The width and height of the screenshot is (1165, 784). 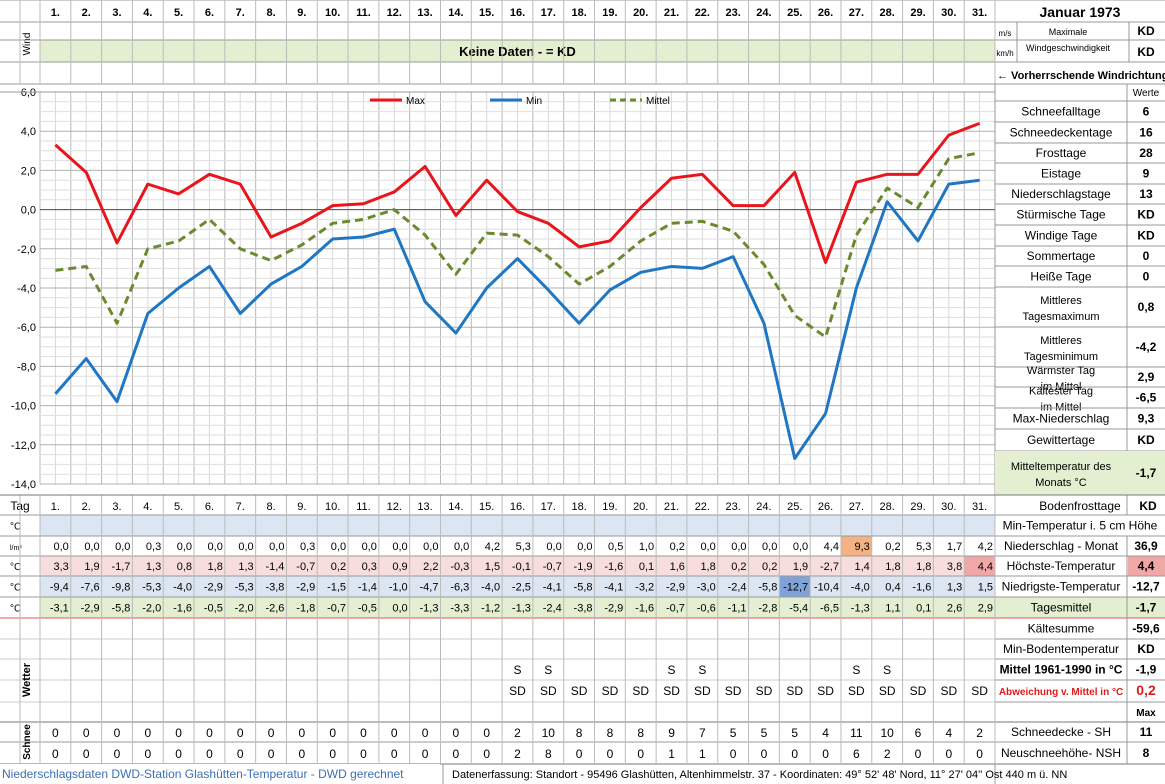 I want to click on header-day-label: 19., so click(x=609, y=13).